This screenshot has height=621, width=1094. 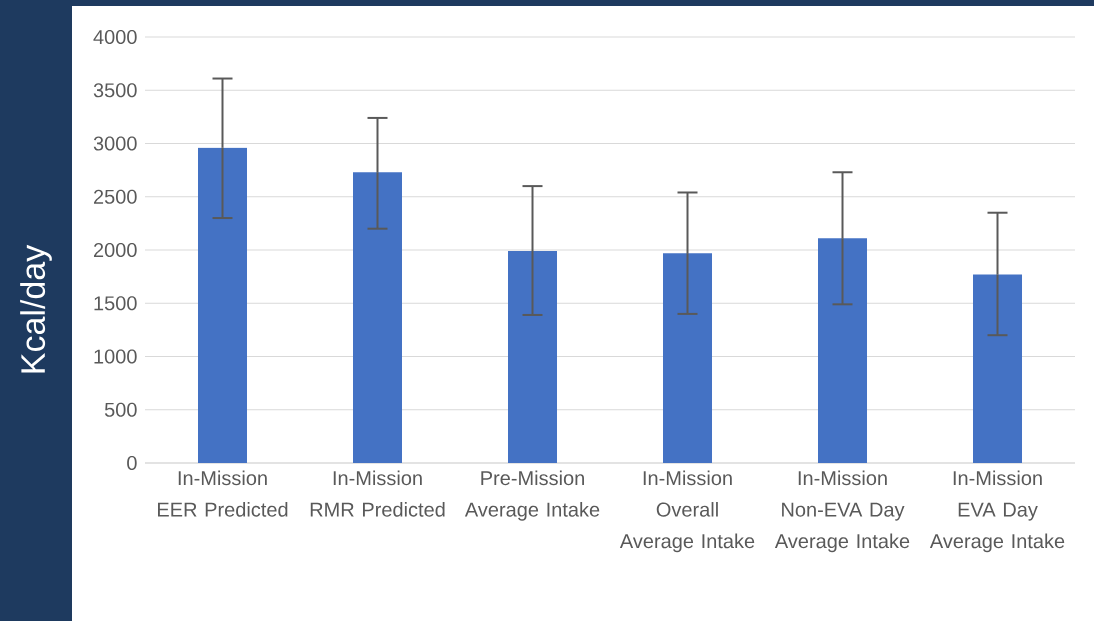 I want to click on x-tick-label: Pre-Mission Average Intake, so click(x=532, y=495).